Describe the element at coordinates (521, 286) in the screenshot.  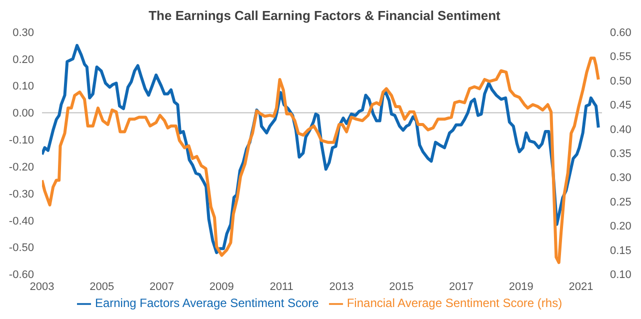
I see `x-tick-label: 2019` at that location.